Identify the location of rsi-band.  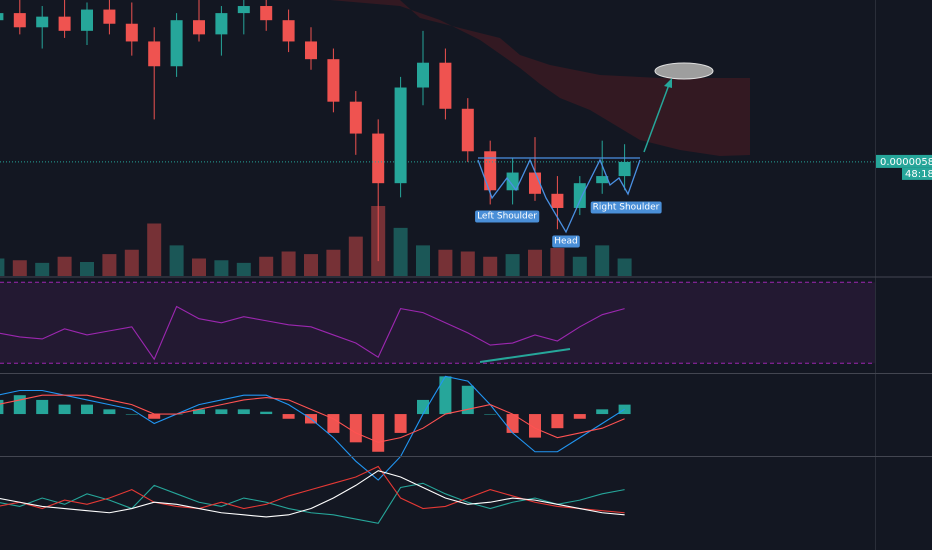
(437, 323).